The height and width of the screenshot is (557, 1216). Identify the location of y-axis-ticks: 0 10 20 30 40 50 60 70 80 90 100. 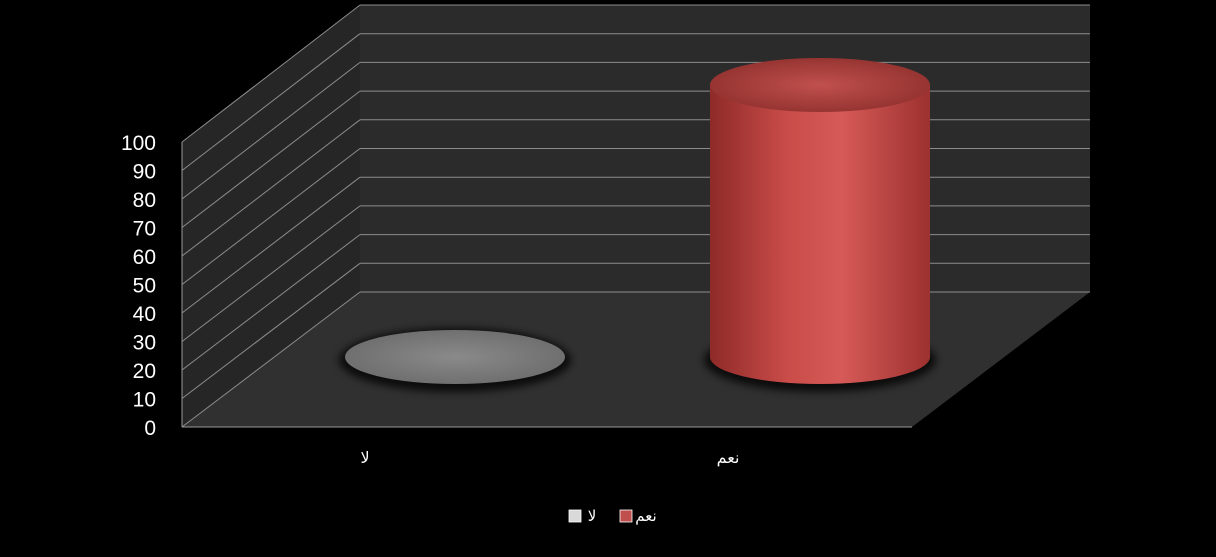
(138, 286).